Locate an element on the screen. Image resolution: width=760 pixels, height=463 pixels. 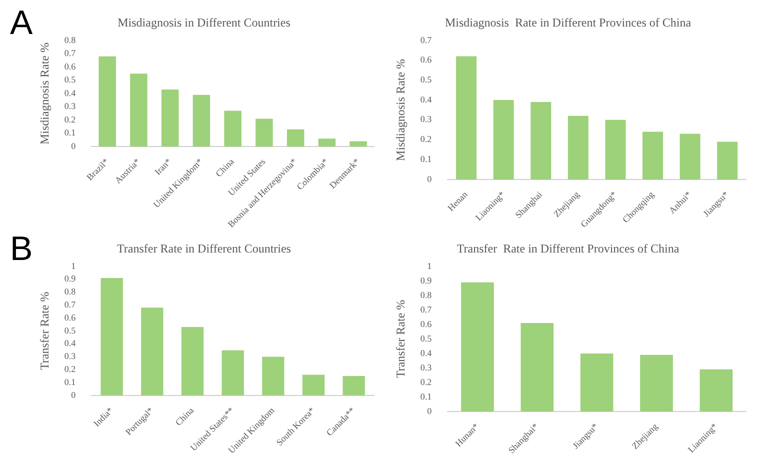
chart-title: Transfer Rate in Different Provinces of China is located at coordinates (568, 248).